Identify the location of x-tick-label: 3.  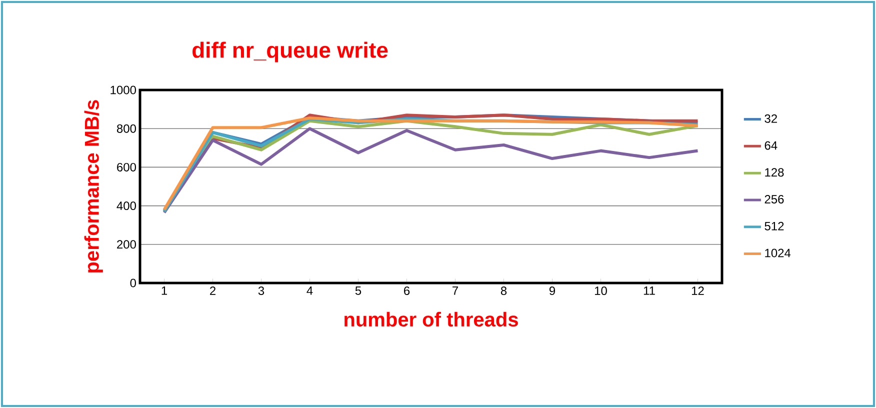
(261, 291).